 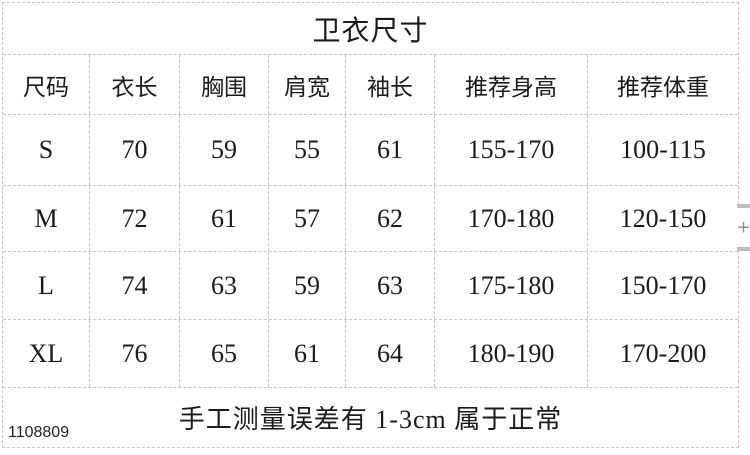 I want to click on plus-icon: +, so click(x=743, y=227).